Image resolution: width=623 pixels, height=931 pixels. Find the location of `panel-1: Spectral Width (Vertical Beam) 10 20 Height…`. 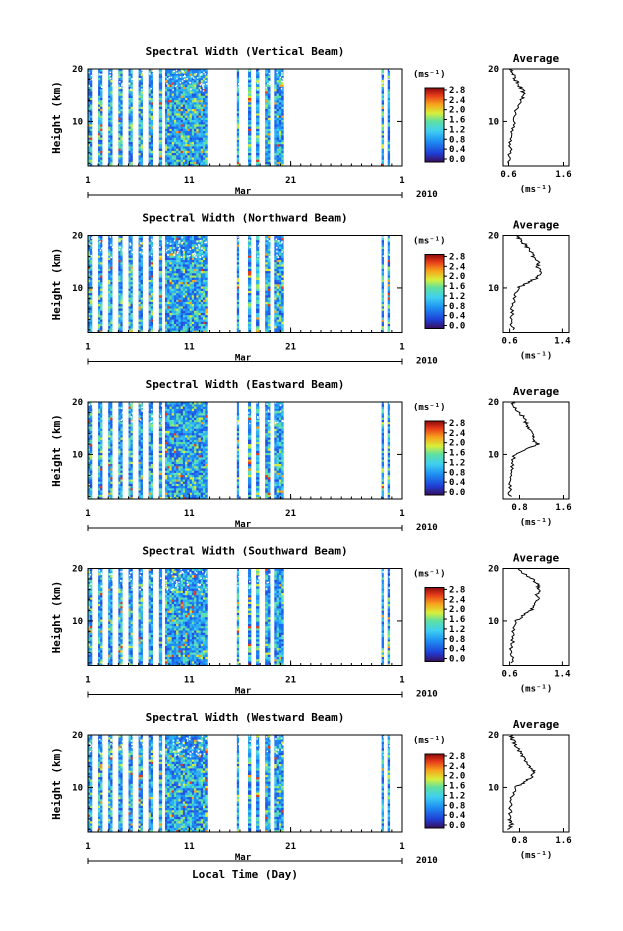

panel-1: Spectral Width (Vertical Beam) 10 20 Height… is located at coordinates (311, 122).